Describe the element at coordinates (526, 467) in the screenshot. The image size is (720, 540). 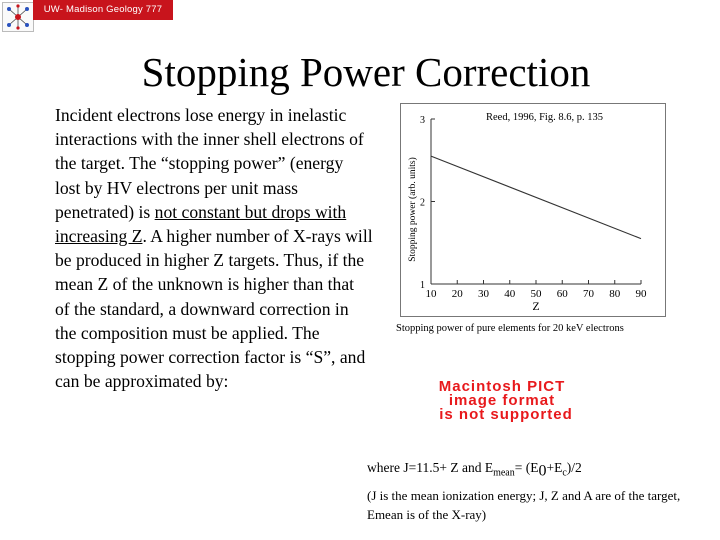
I see `formula-mid: = (E` at that location.